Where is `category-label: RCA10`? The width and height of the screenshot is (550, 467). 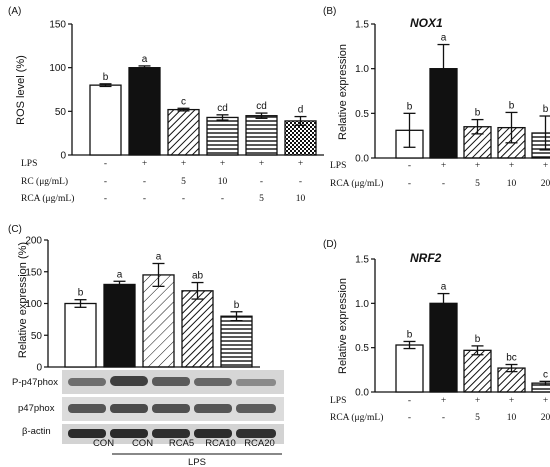
category-label: RCA10 is located at coordinates (220, 443).